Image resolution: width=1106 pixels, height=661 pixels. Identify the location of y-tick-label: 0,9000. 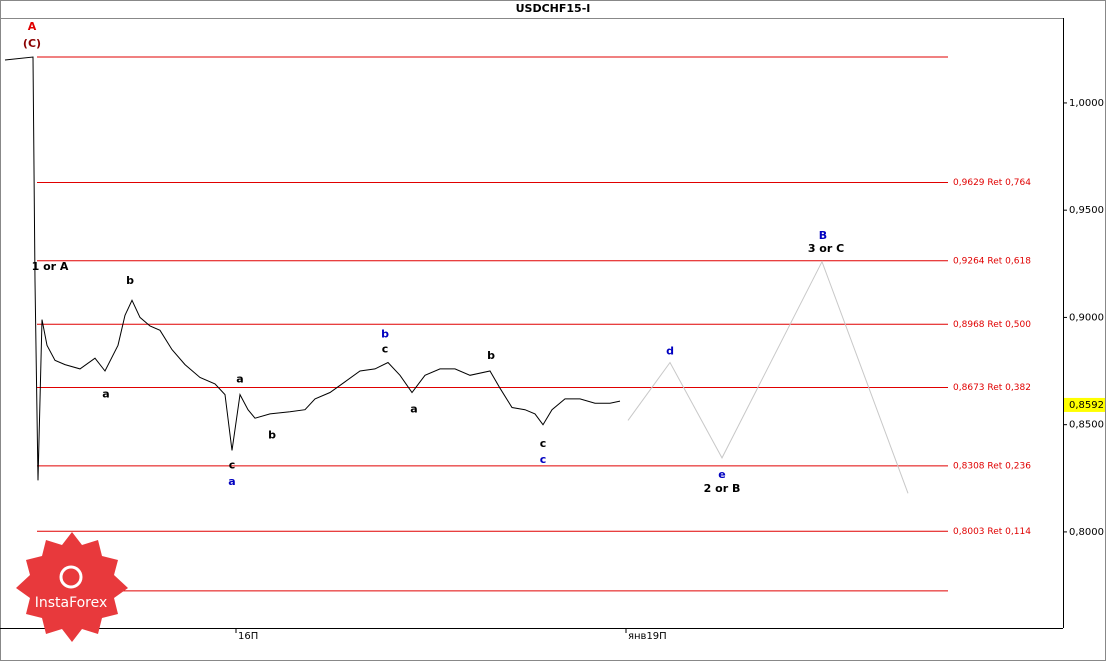
(1086, 317).